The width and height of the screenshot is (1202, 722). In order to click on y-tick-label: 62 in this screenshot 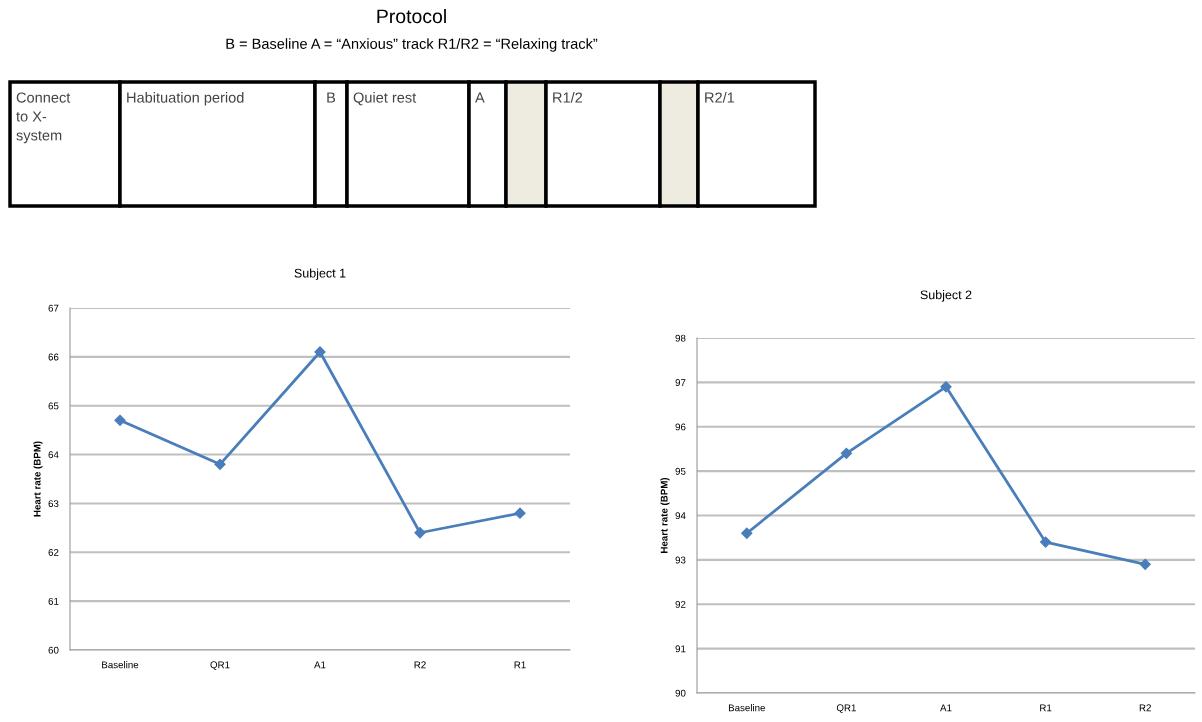, I will do `click(53, 552)`.